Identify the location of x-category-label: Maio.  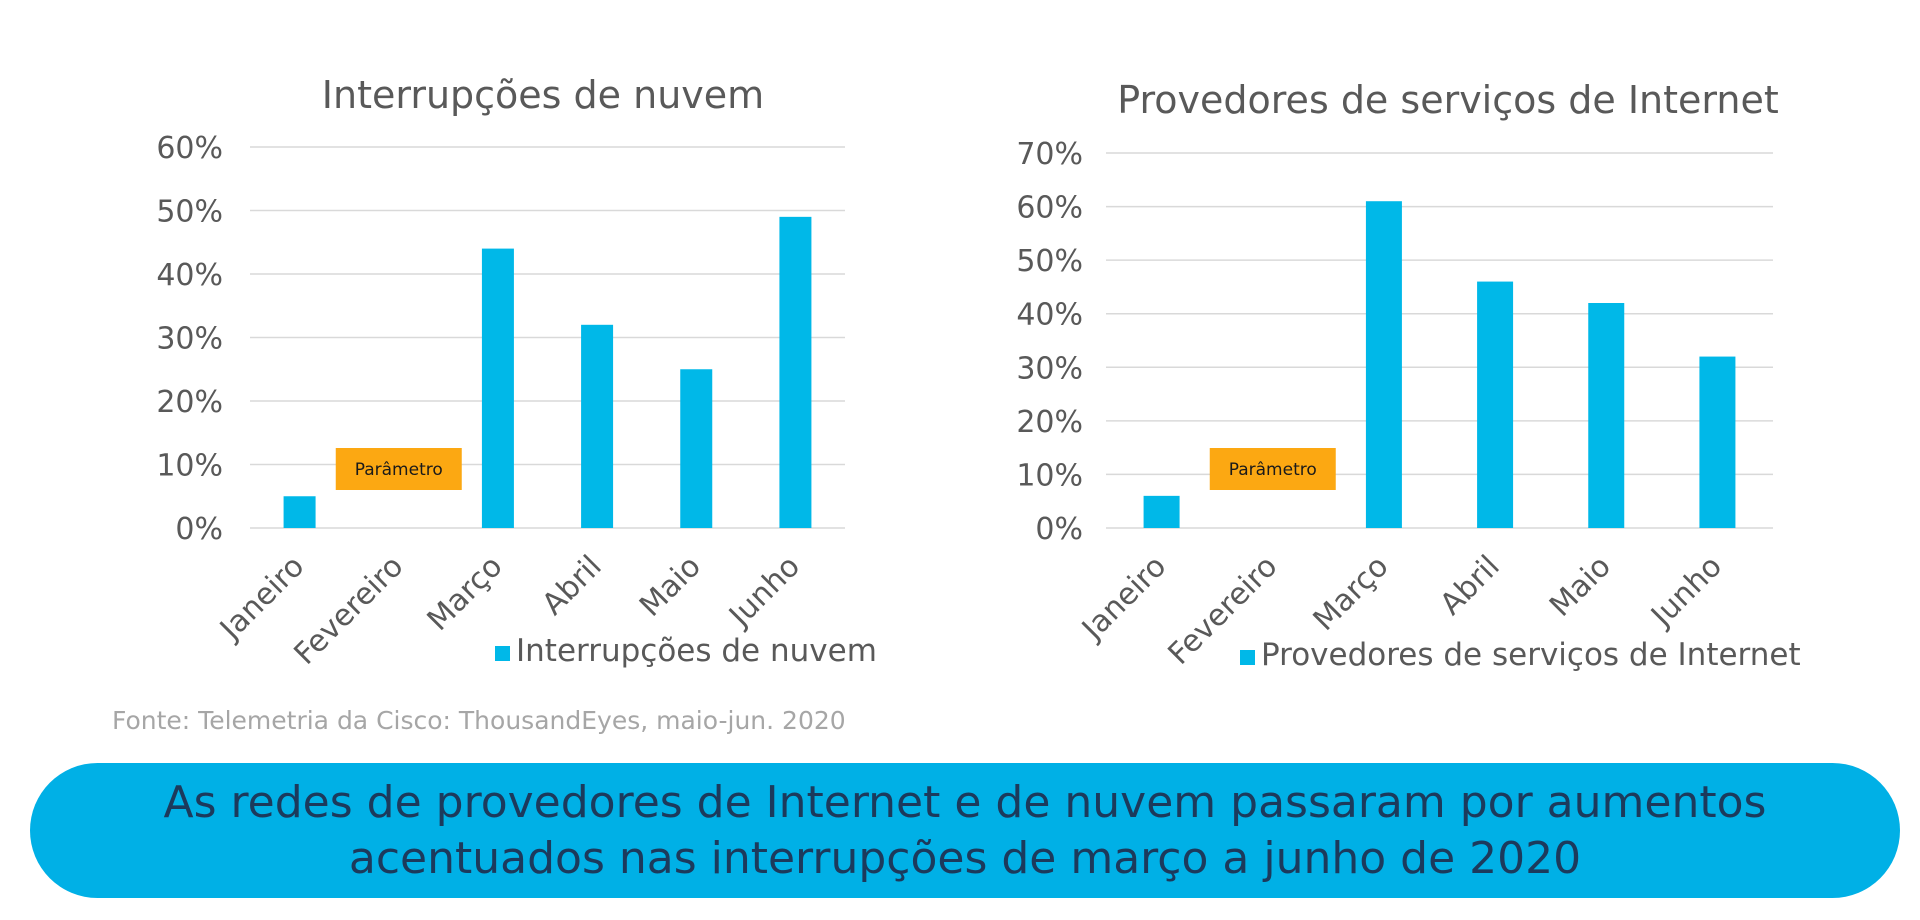
(1580, 586).